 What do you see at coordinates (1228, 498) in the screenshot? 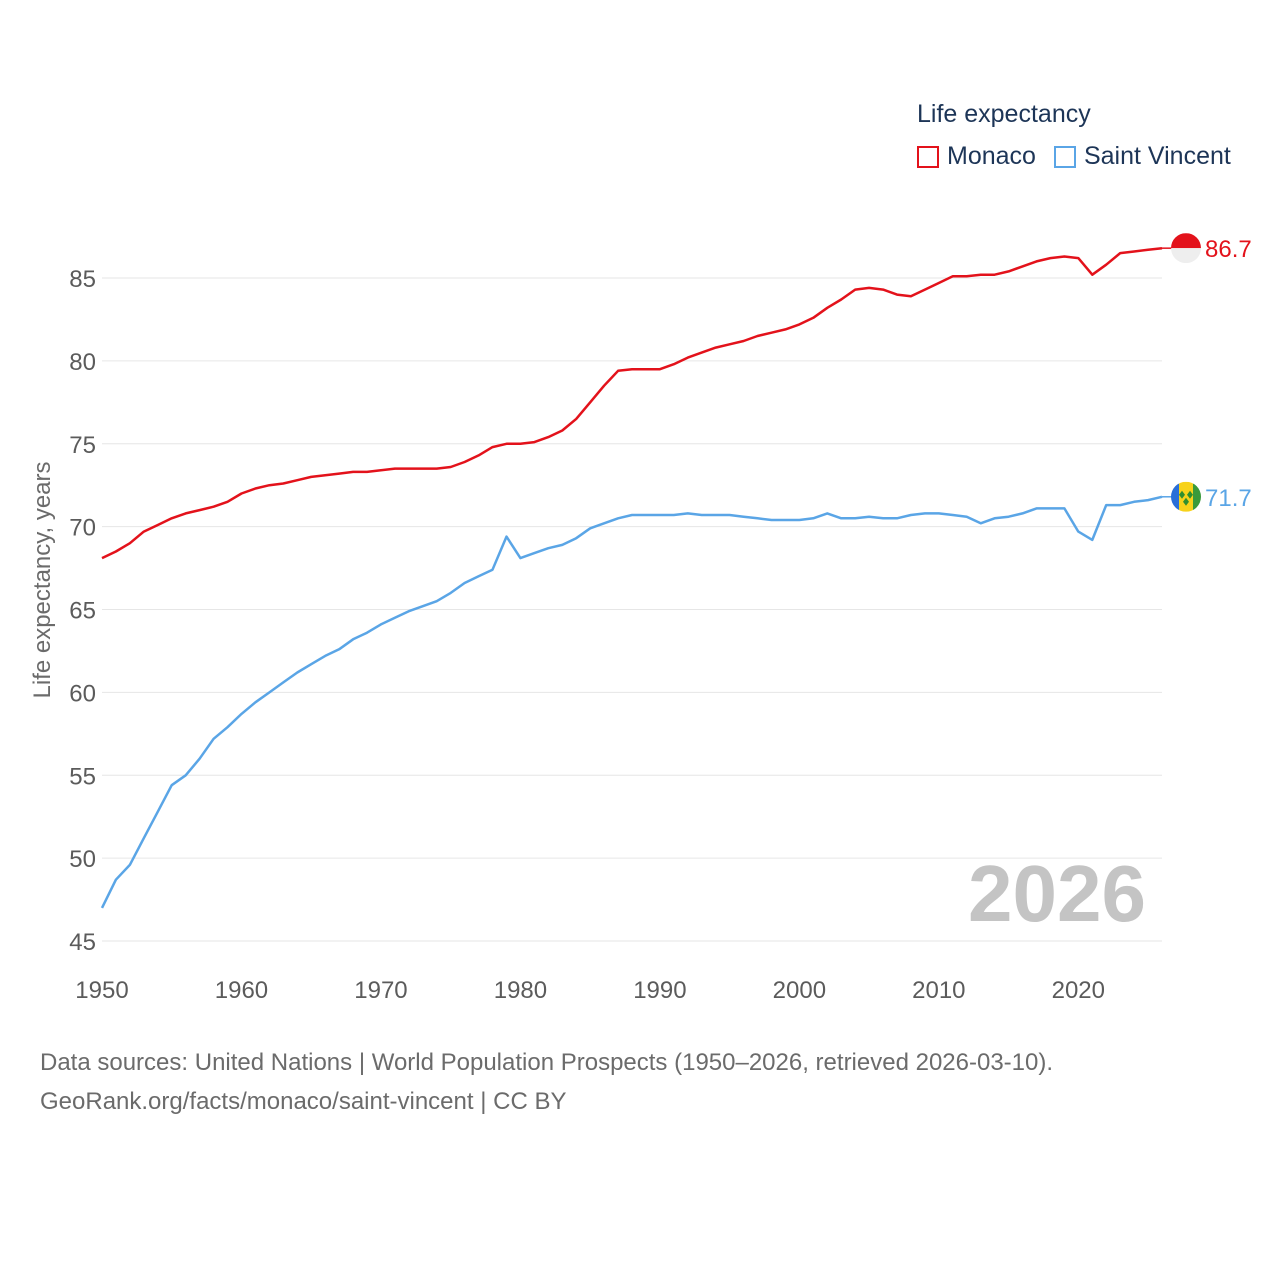
I see `end-value-label-saint-vincent: 71.7` at bounding box center [1228, 498].